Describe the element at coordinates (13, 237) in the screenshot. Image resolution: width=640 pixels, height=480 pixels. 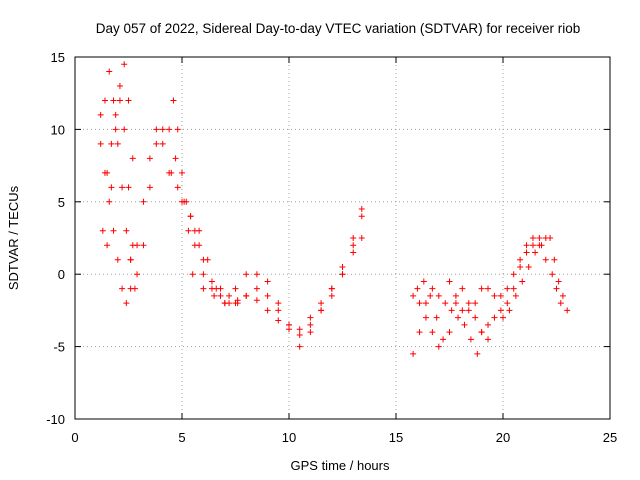
I see `y-axis-label: SDTVAR / TECUs` at that location.